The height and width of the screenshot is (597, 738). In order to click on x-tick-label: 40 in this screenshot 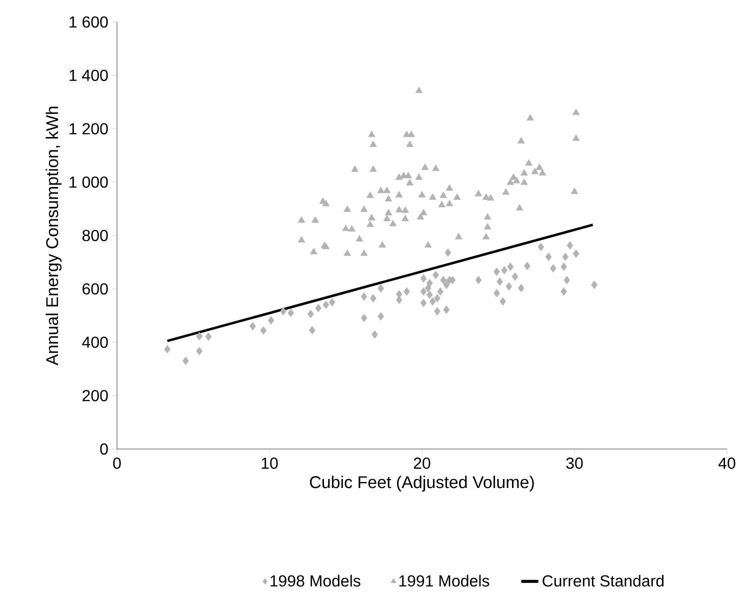, I will do `click(727, 463)`.